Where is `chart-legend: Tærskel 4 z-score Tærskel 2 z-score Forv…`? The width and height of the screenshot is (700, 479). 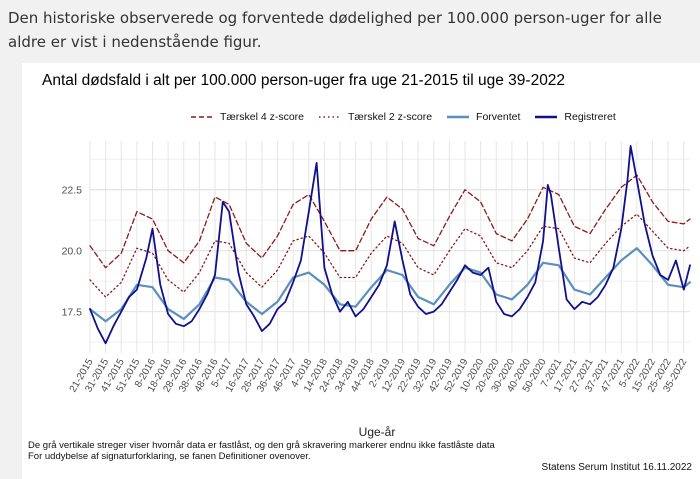 chart-legend: Tærskel 4 z-score Tærskel 2 z-score Forv… is located at coordinates (403, 117).